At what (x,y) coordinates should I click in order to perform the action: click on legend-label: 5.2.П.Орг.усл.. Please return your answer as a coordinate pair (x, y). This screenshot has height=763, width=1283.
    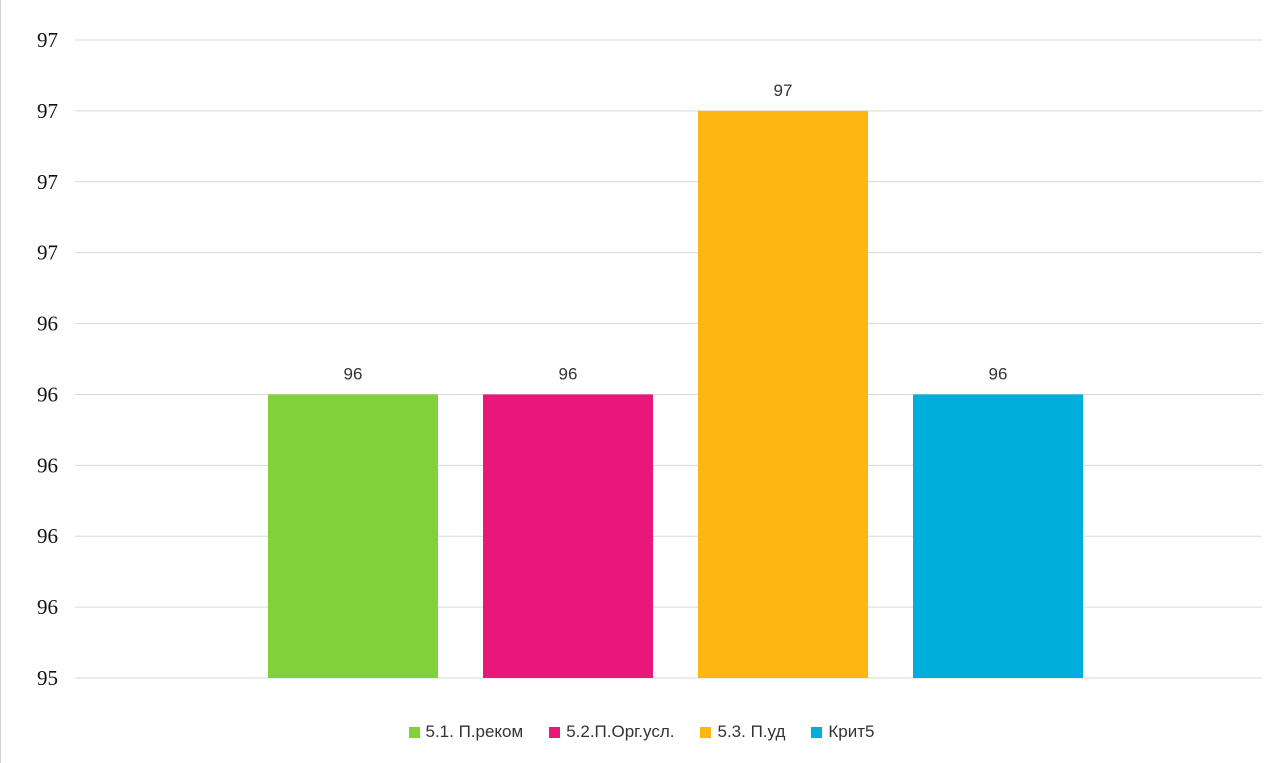
    Looking at the image, I should click on (620, 731).